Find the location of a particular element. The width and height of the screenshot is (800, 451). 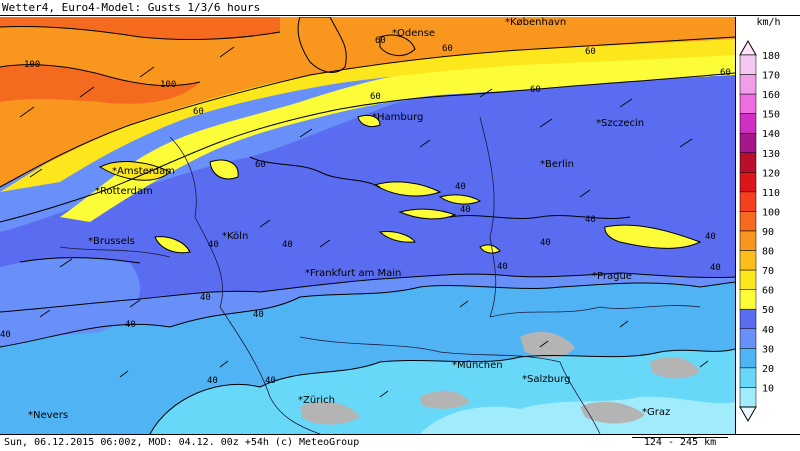

legend-label: 100 is located at coordinates (771, 212).